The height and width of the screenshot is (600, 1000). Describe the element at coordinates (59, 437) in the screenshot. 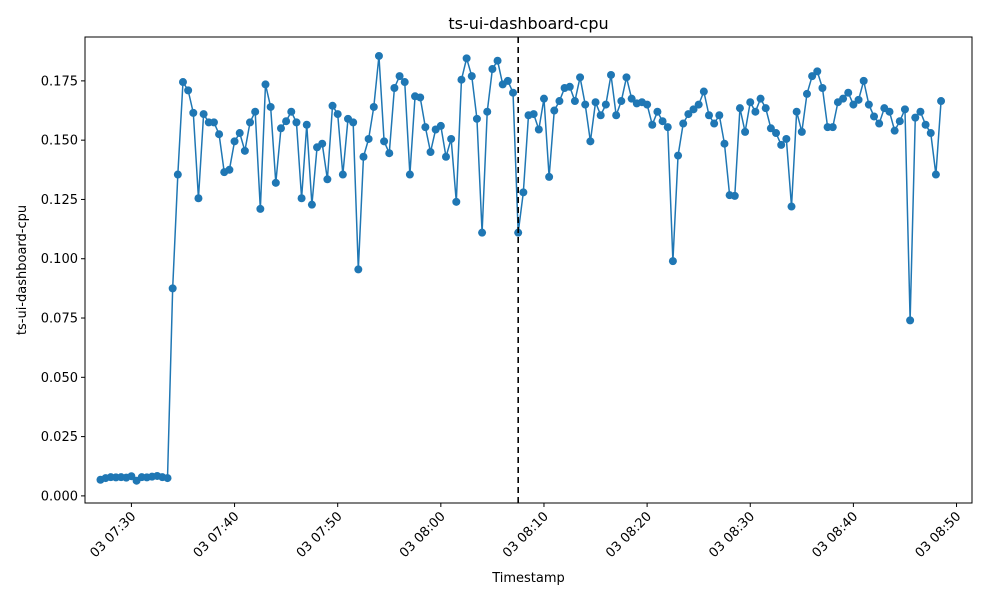

I see `y-tick-label: 0.025` at that location.